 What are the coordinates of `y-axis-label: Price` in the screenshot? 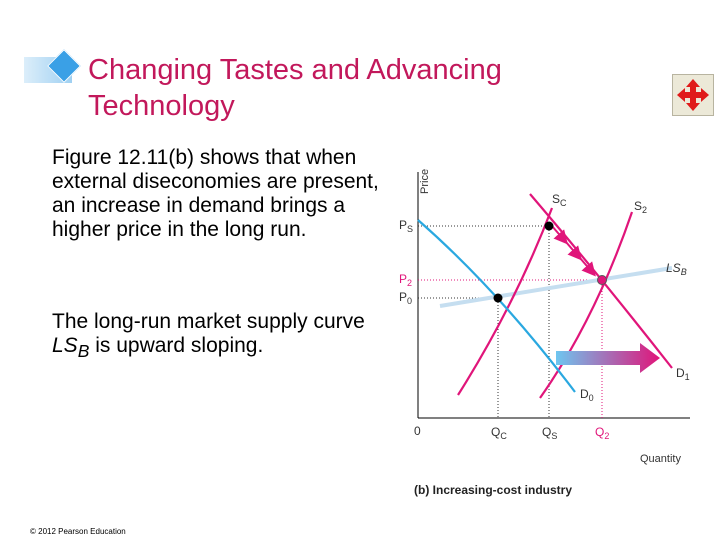 It's located at (425, 181).